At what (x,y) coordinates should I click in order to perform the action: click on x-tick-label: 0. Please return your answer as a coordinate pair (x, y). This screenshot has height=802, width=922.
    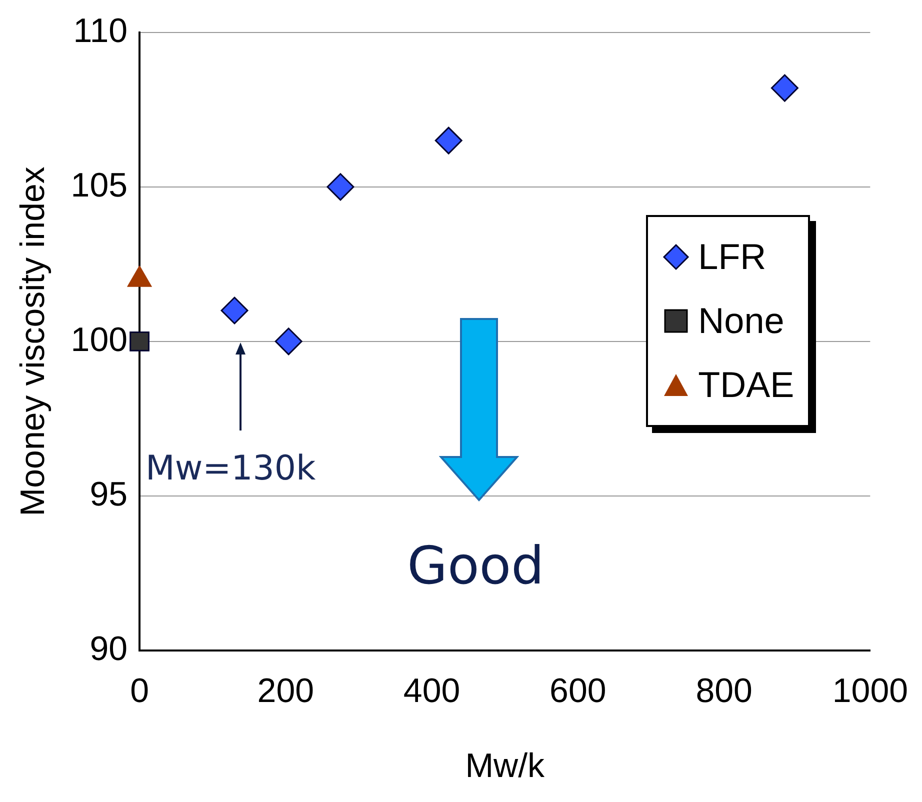
    Looking at the image, I should click on (139, 691).